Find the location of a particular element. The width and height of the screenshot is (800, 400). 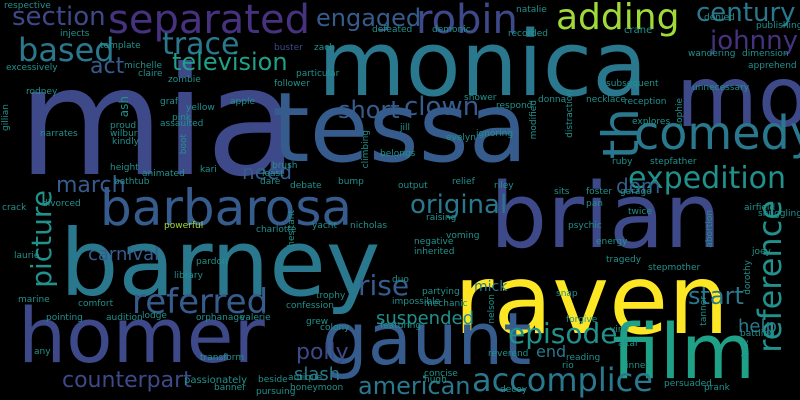

word-publishing: publishing is located at coordinates (778, 26).